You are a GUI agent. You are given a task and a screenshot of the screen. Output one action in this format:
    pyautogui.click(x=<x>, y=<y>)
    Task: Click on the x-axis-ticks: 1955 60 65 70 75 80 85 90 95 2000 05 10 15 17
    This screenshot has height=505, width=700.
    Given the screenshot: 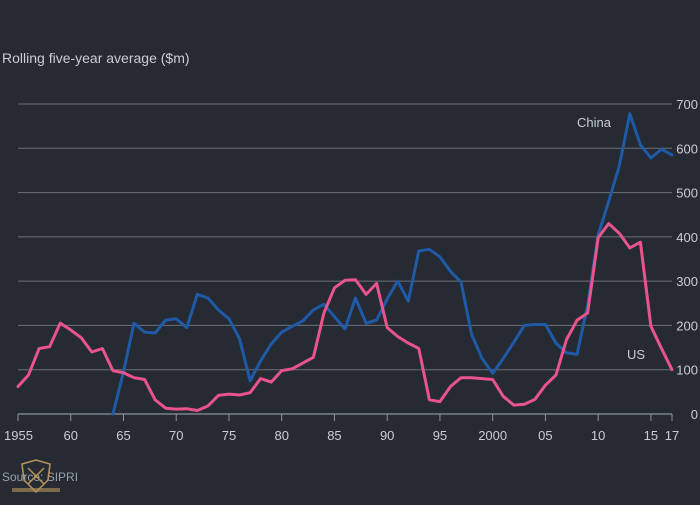 What is the action you would take?
    pyautogui.click(x=341, y=428)
    